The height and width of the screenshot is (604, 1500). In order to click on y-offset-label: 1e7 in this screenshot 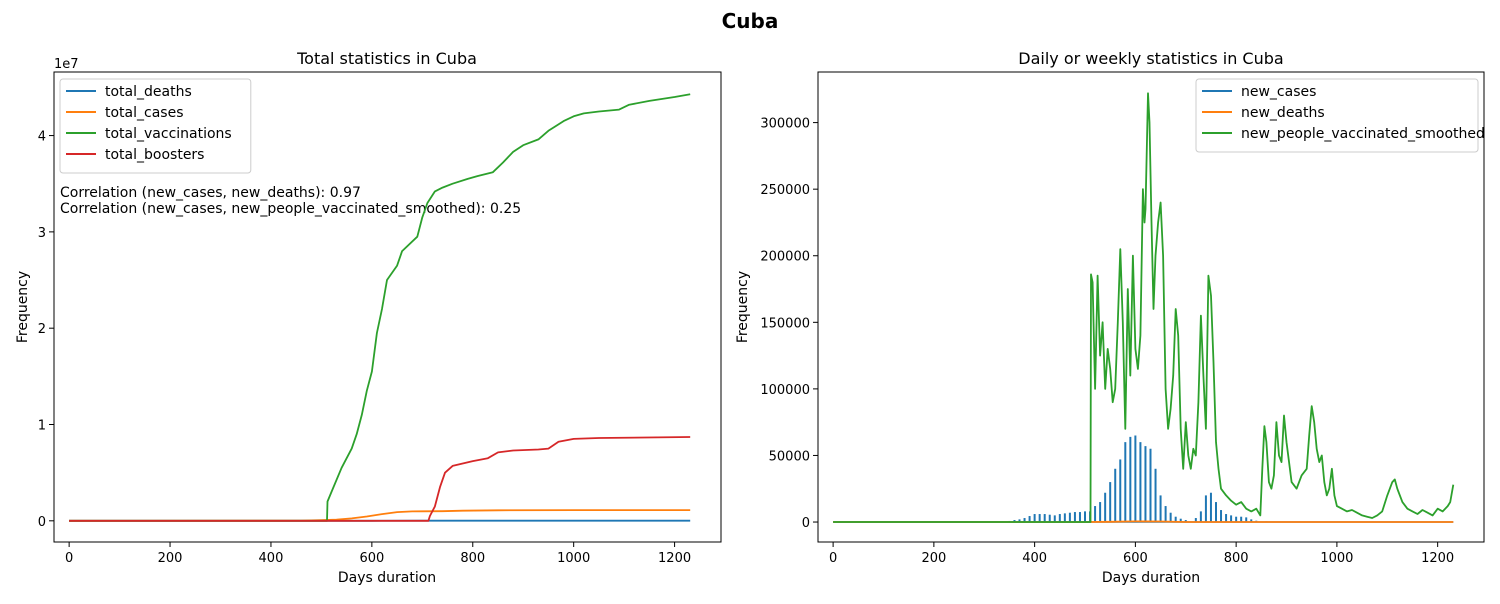, I will do `click(66, 64)`.